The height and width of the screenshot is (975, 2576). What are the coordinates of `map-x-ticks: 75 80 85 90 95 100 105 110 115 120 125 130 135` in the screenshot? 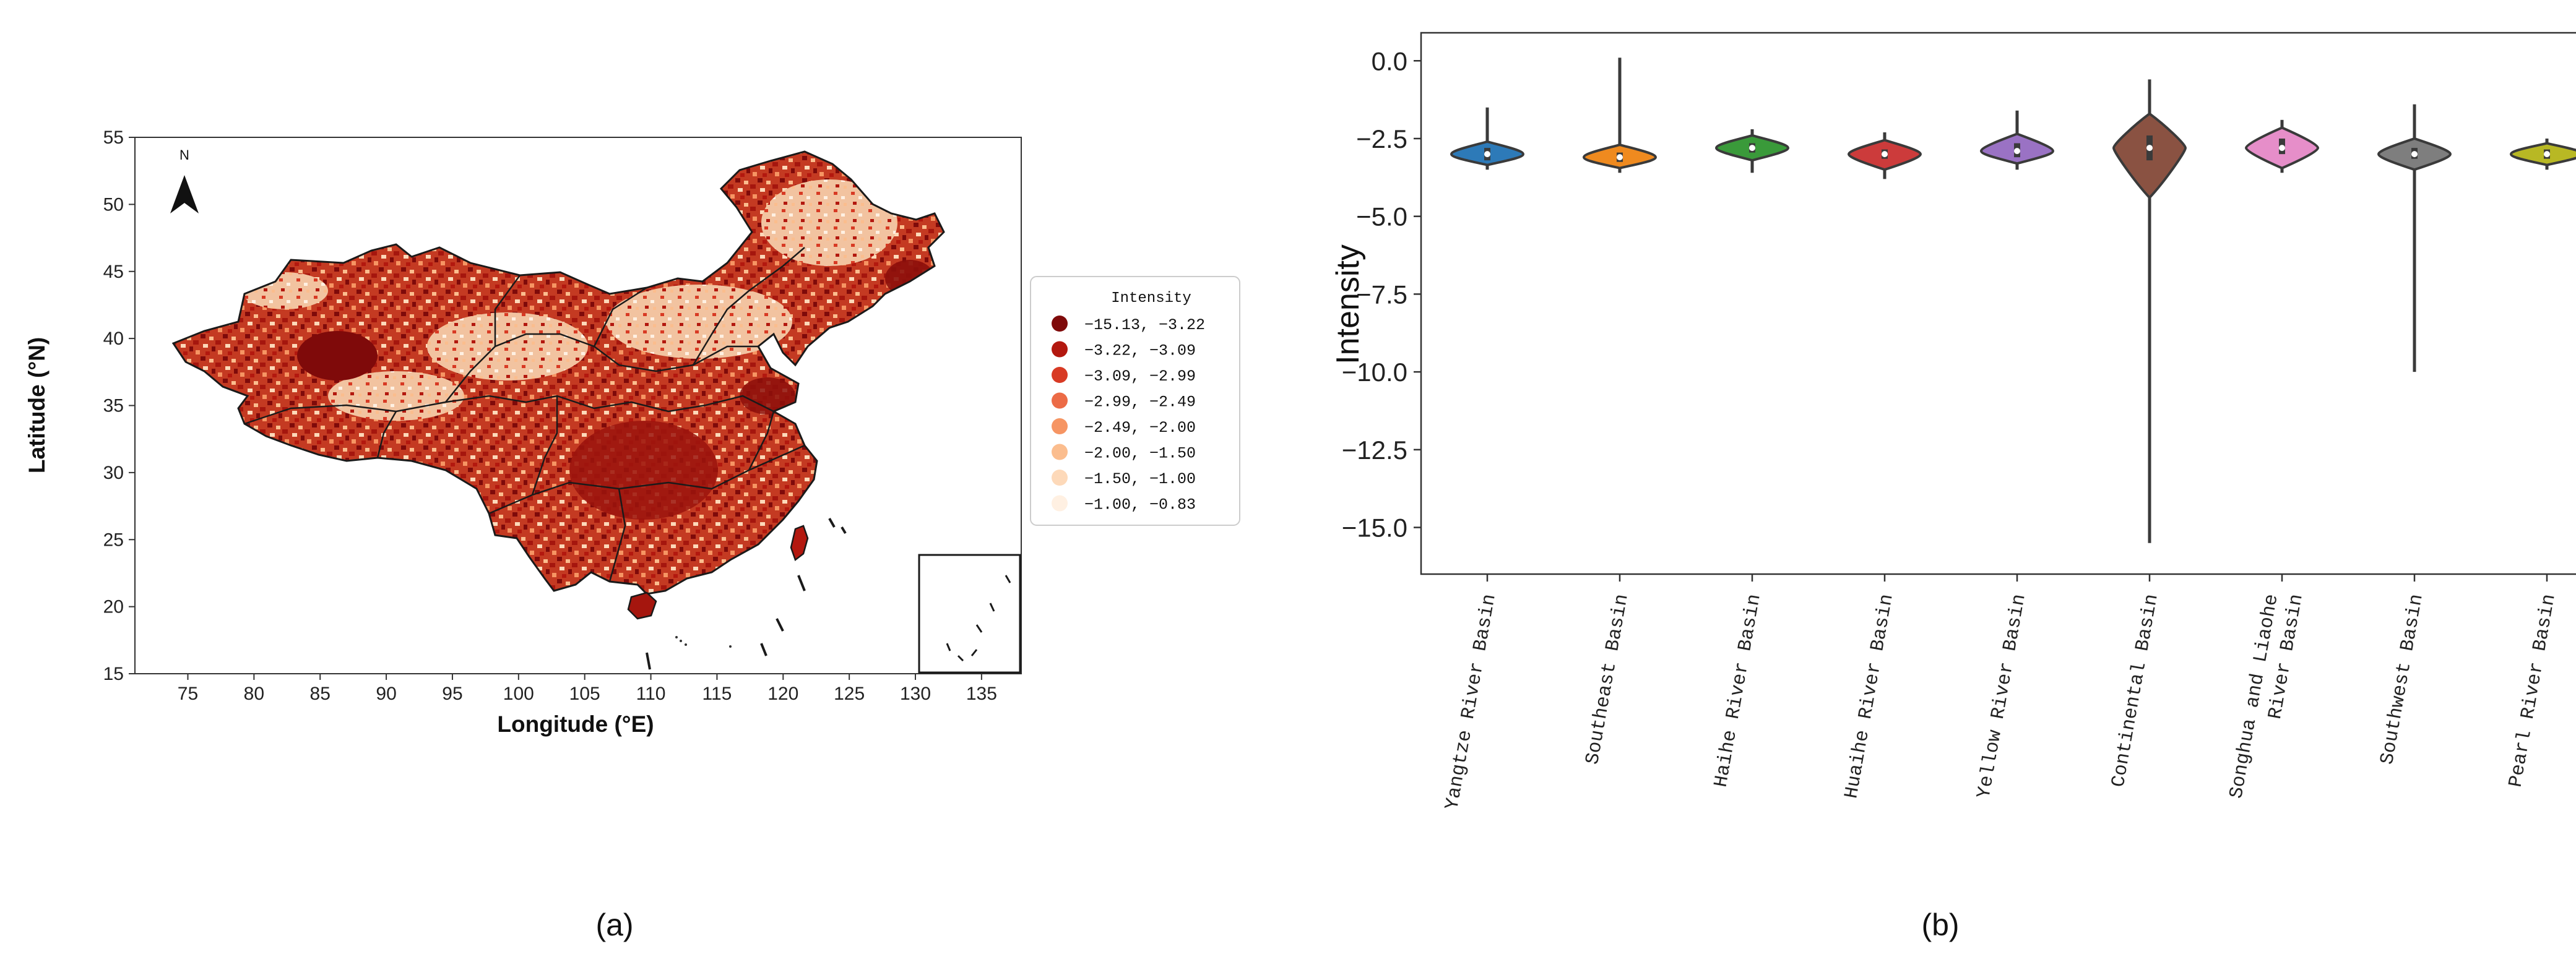 It's located at (587, 689).